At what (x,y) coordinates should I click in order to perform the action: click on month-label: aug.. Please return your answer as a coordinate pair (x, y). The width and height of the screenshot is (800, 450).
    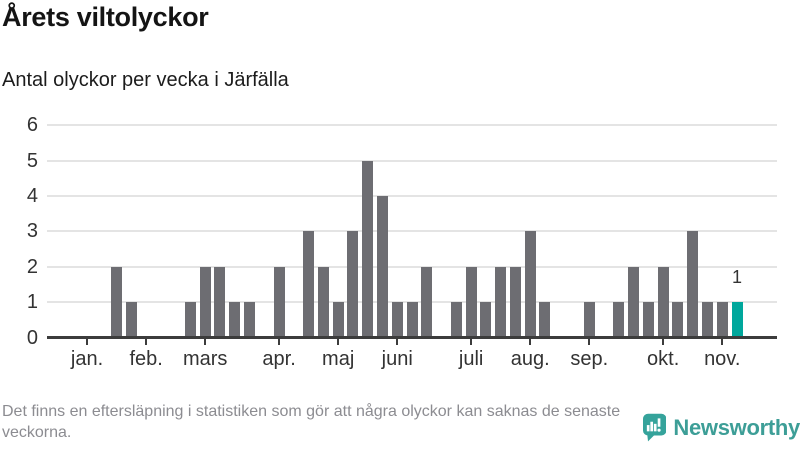
    Looking at the image, I should click on (530, 358).